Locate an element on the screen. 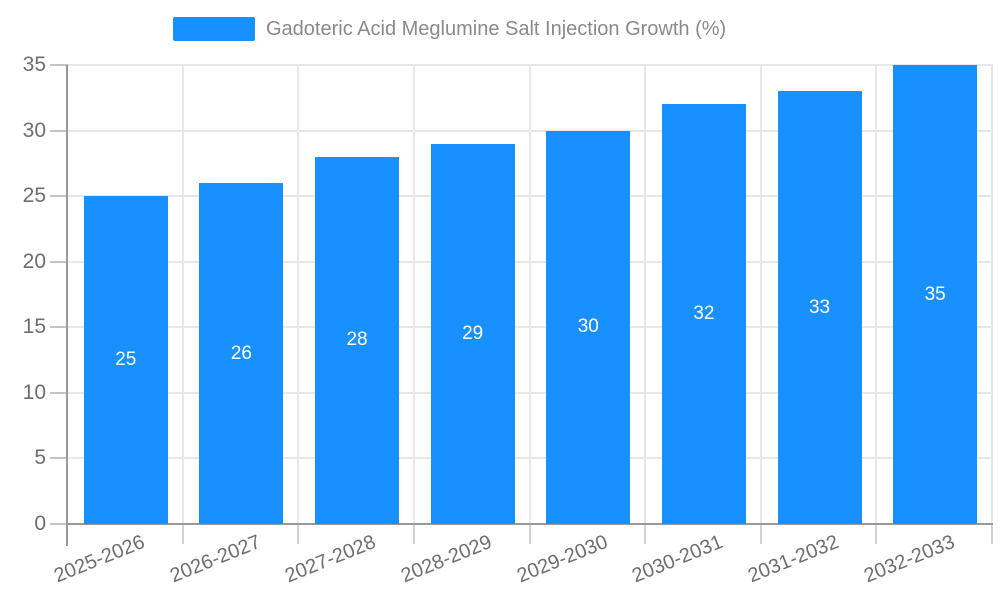  bar-value-label: 33 is located at coordinates (819, 307).